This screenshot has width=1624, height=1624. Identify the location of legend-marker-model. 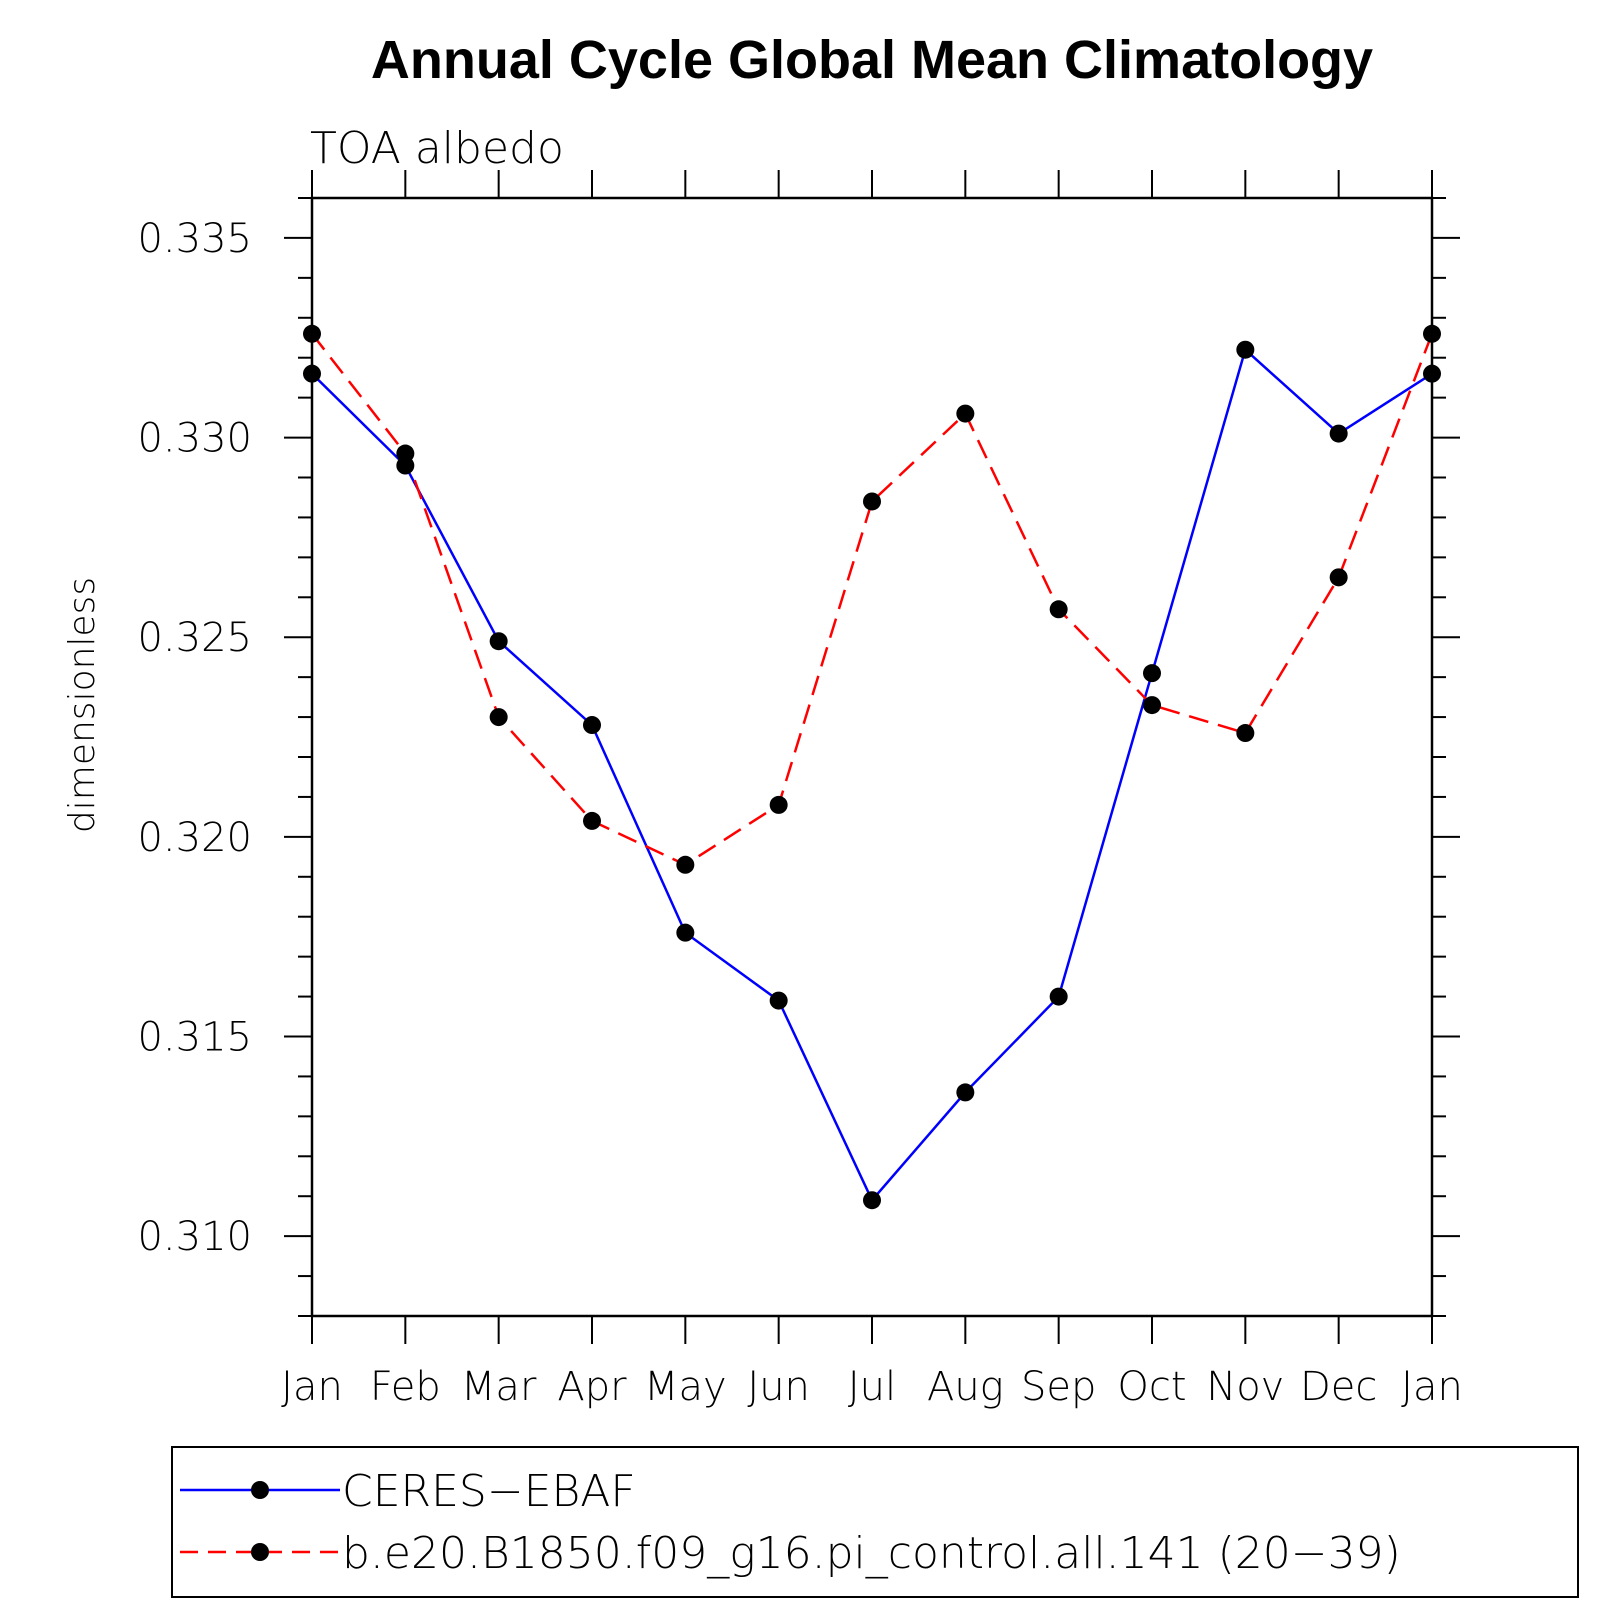
(260, 1552).